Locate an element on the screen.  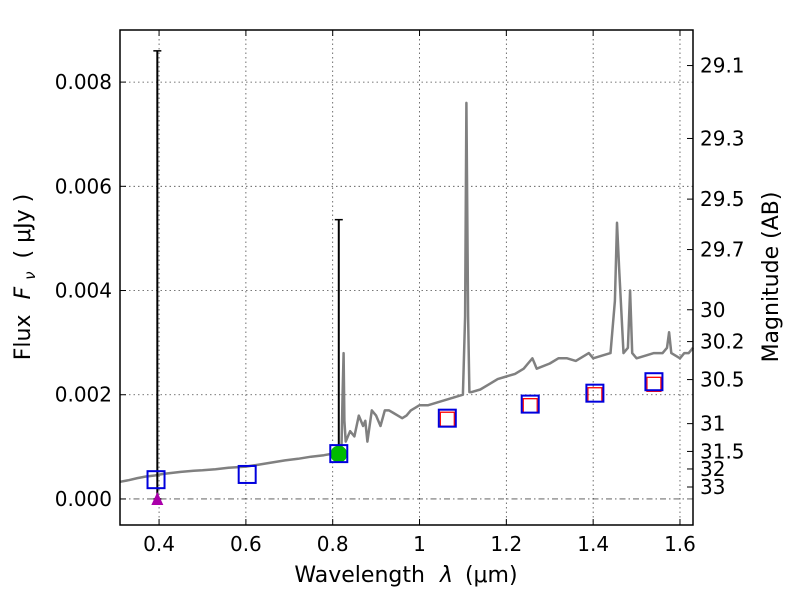
upper-limit-point is located at coordinates (157, 498).